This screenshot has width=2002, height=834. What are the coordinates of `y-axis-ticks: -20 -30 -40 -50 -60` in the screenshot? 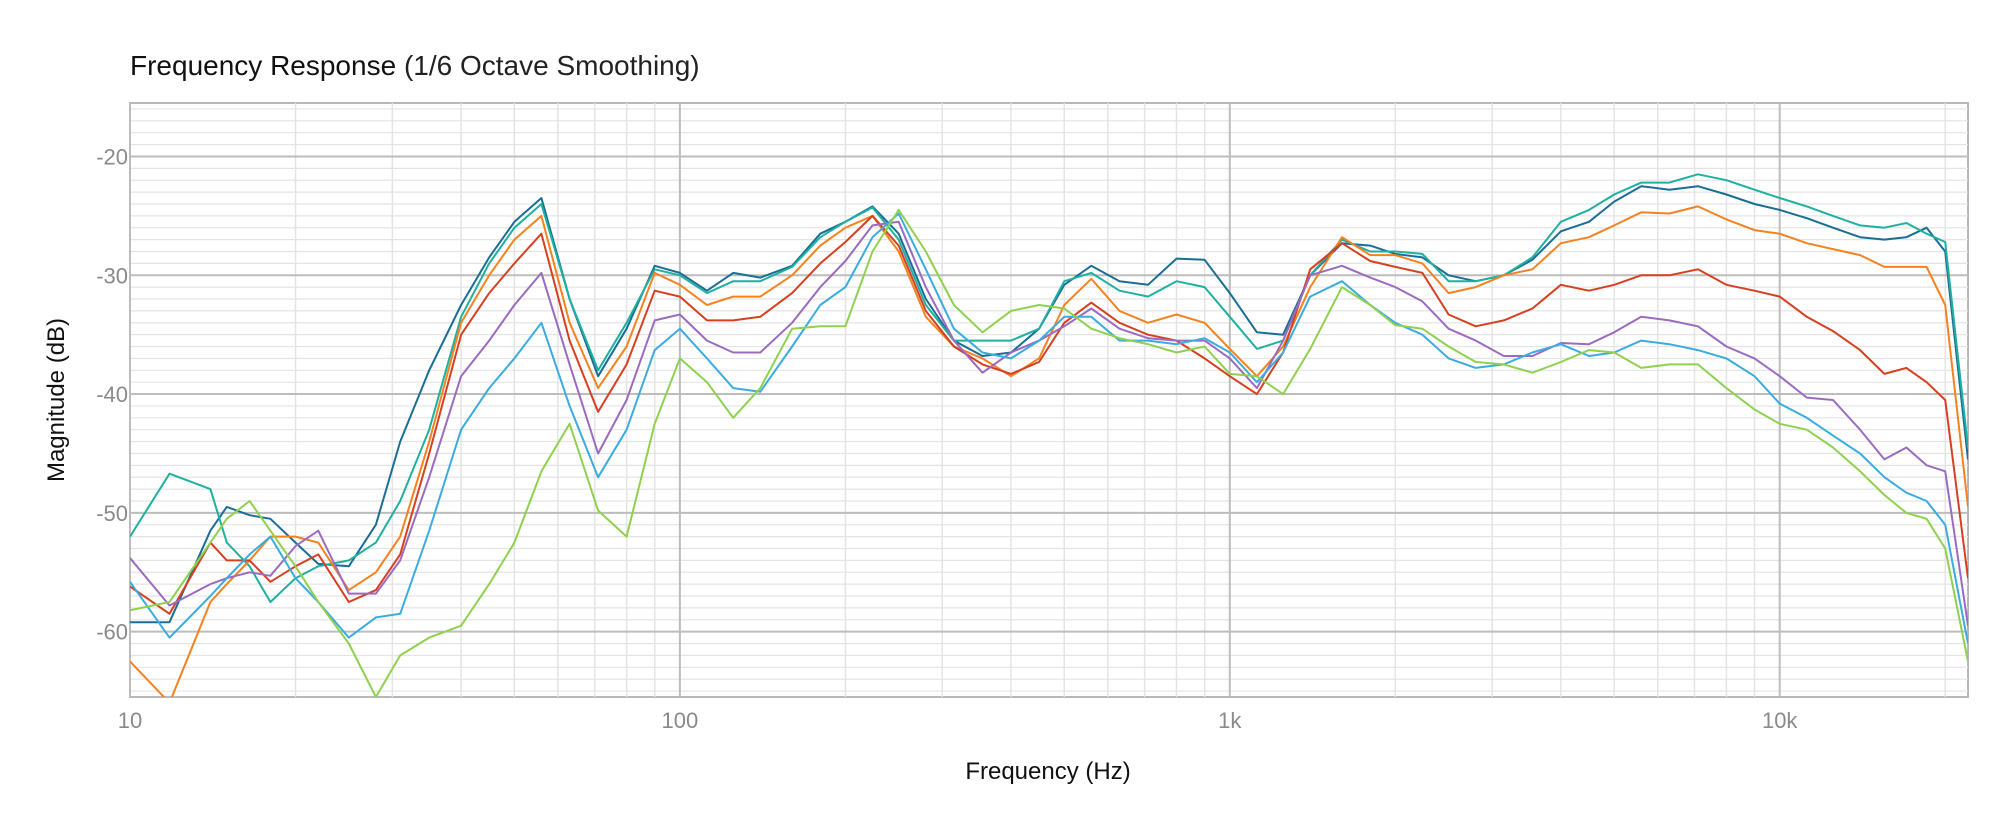 It's located at (112, 394).